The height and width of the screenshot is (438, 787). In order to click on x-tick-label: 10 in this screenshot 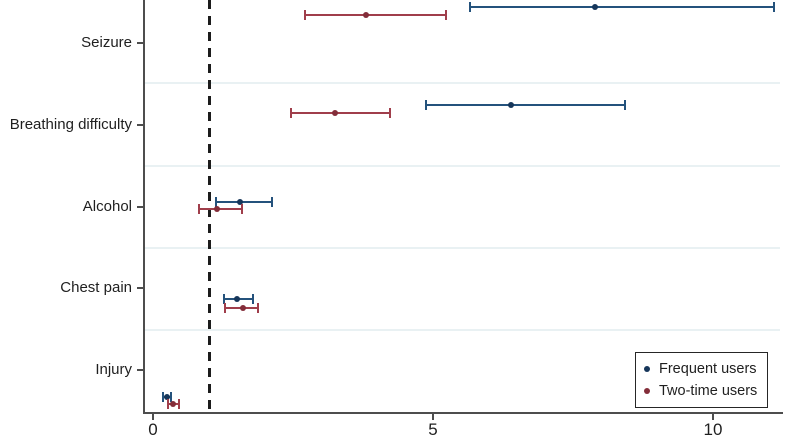, I will do `click(713, 429)`.